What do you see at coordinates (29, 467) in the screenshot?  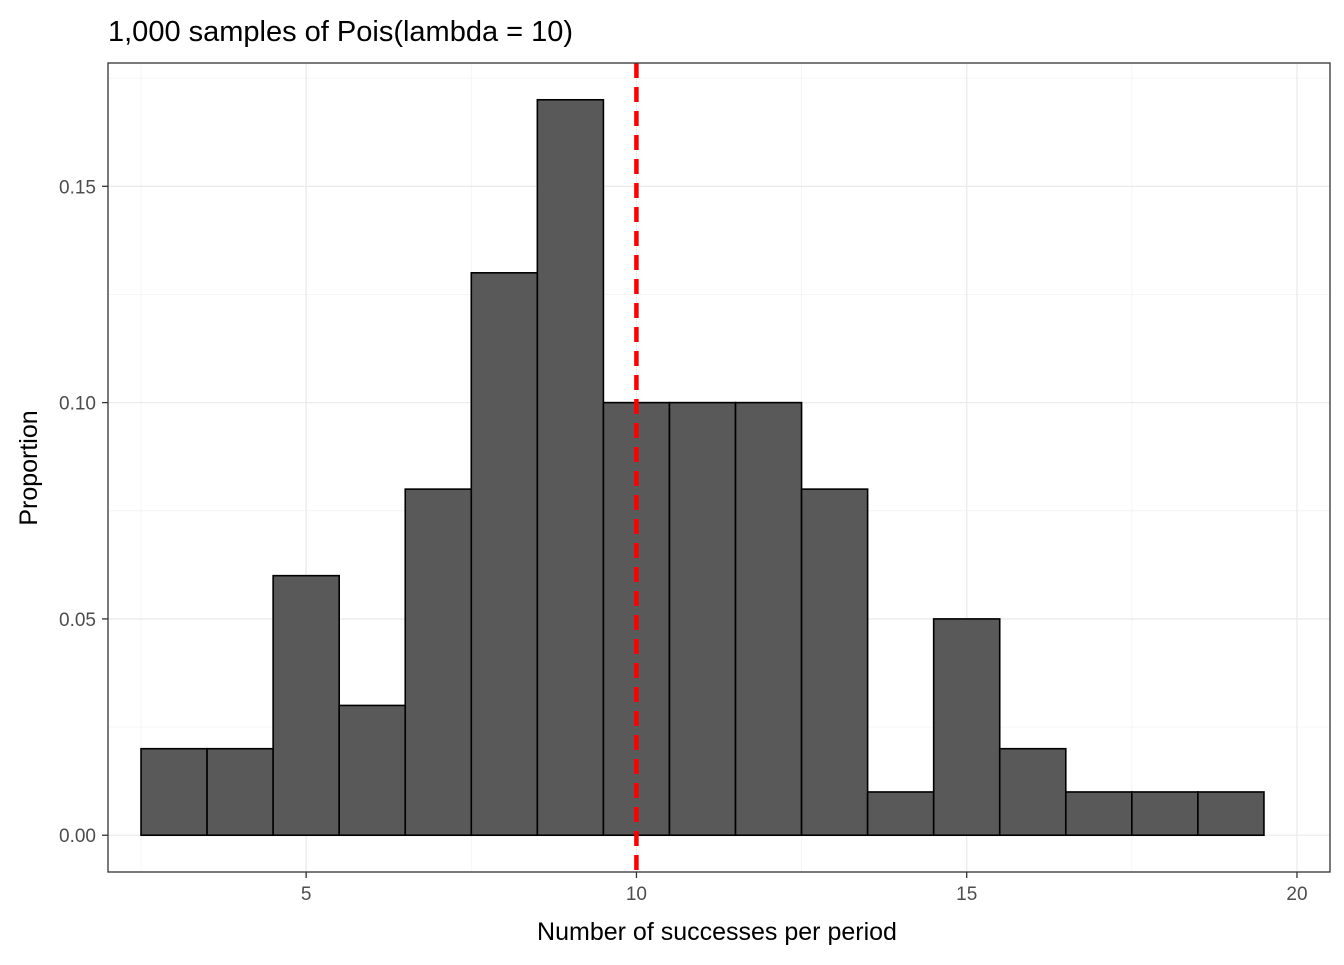 I see `y-axis-title: Proportion` at bounding box center [29, 467].